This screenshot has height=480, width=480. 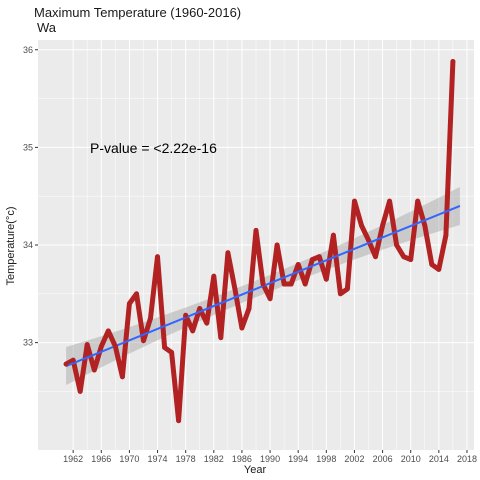 What do you see at coordinates (47, 27) in the screenshot?
I see `chart-subtitle: Wa` at bounding box center [47, 27].